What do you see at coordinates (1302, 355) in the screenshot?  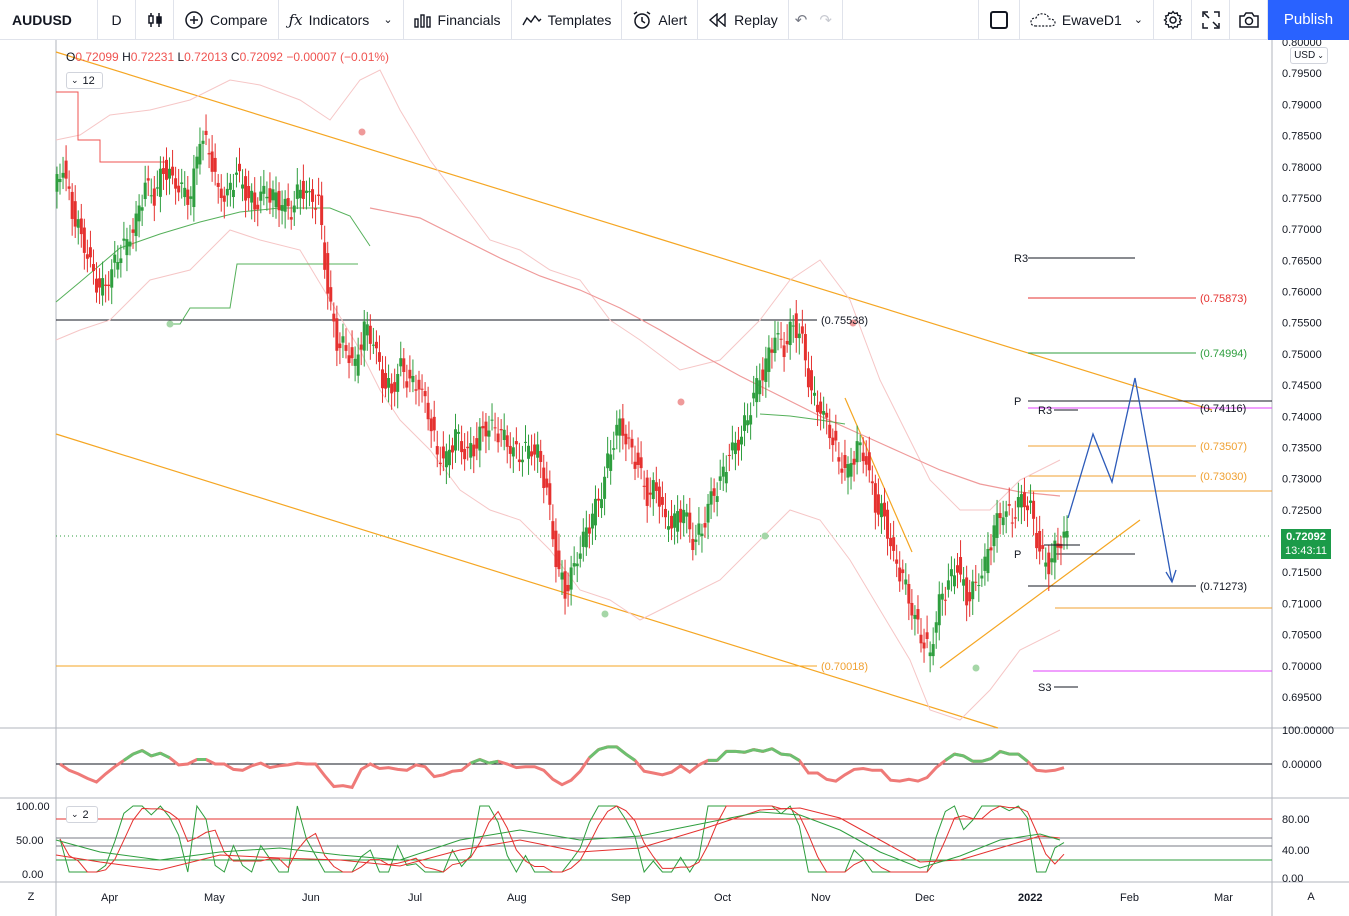 I see `price-axis-label: 0.75000` at bounding box center [1302, 355].